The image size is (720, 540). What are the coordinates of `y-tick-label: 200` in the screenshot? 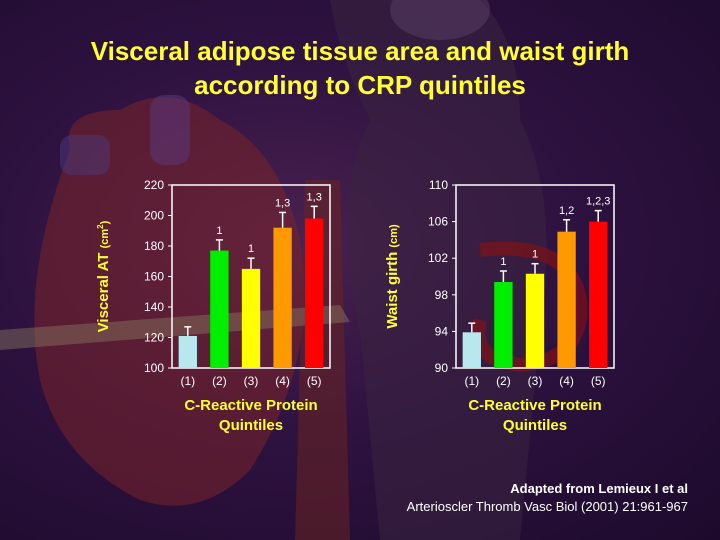 It's located at (154, 216).